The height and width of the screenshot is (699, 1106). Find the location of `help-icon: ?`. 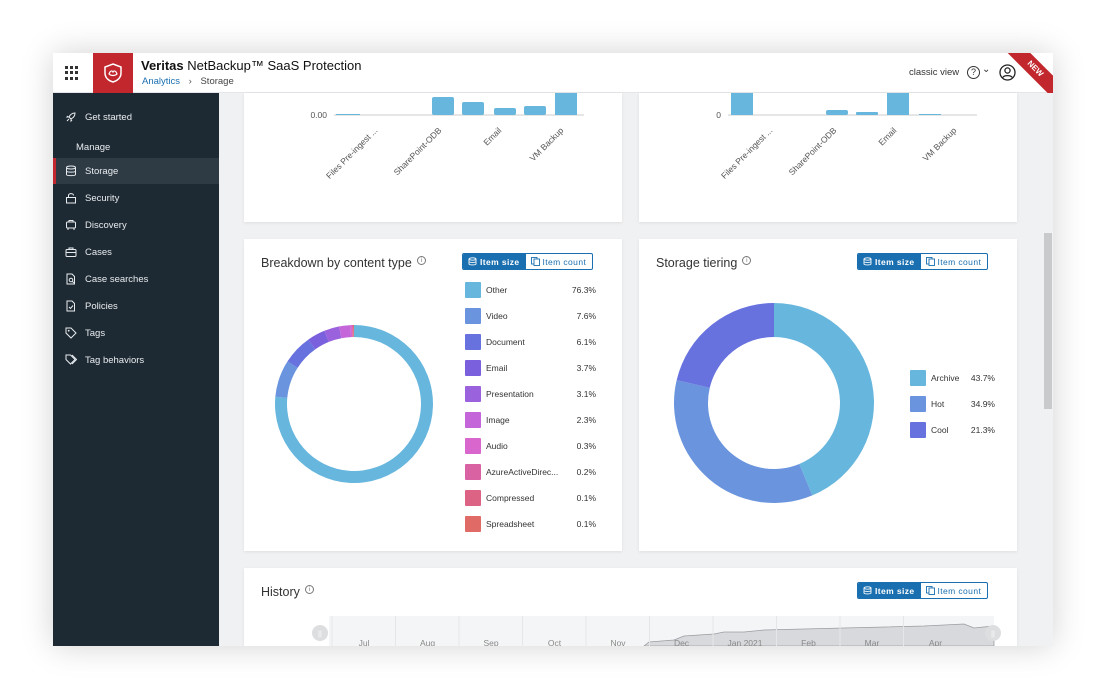

help-icon: ? is located at coordinates (973, 72).